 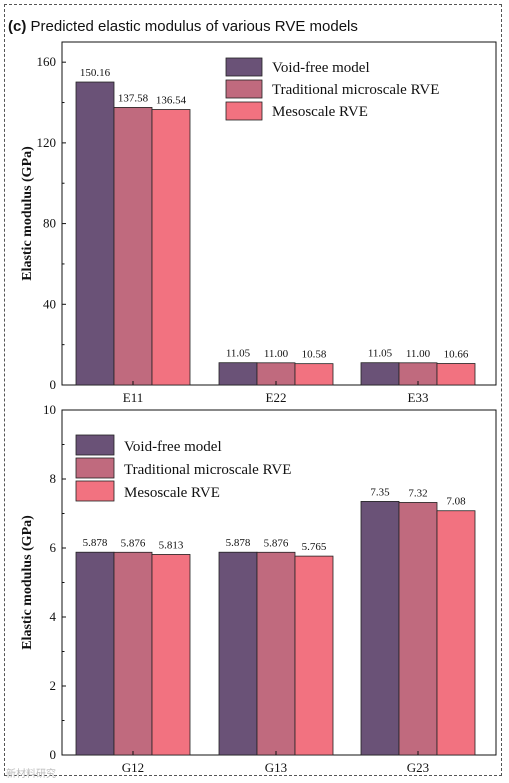 What do you see at coordinates (417, 493) in the screenshot?
I see `data-label: 7.32` at bounding box center [417, 493].